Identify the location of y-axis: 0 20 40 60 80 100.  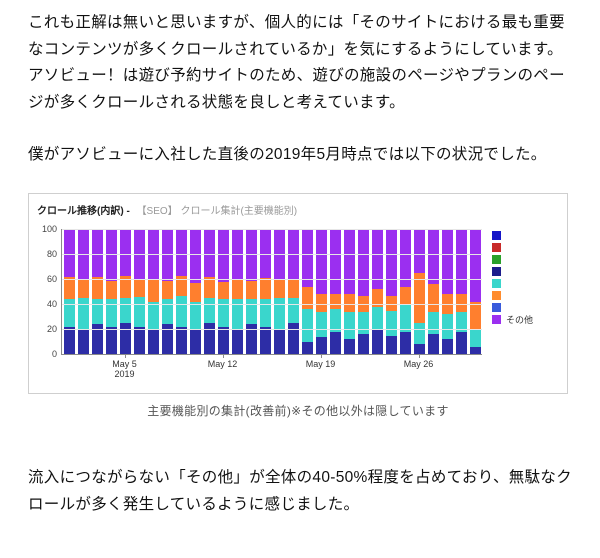
(49, 291).